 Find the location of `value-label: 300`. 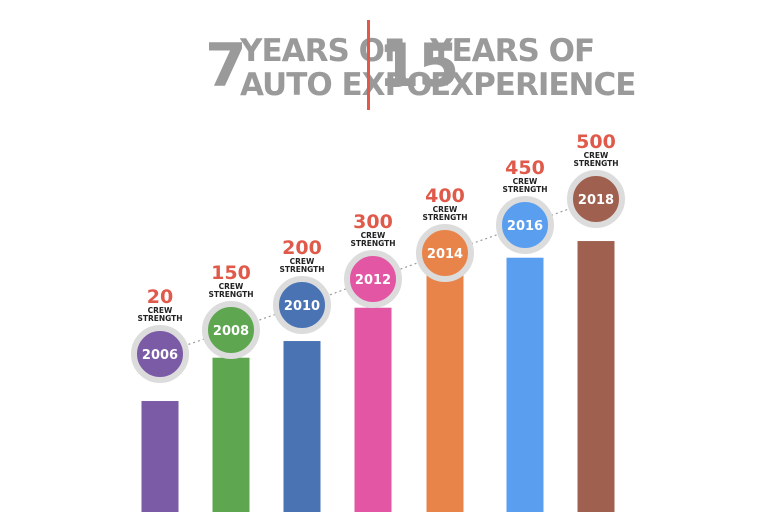

value-label: 300 is located at coordinates (373, 222).